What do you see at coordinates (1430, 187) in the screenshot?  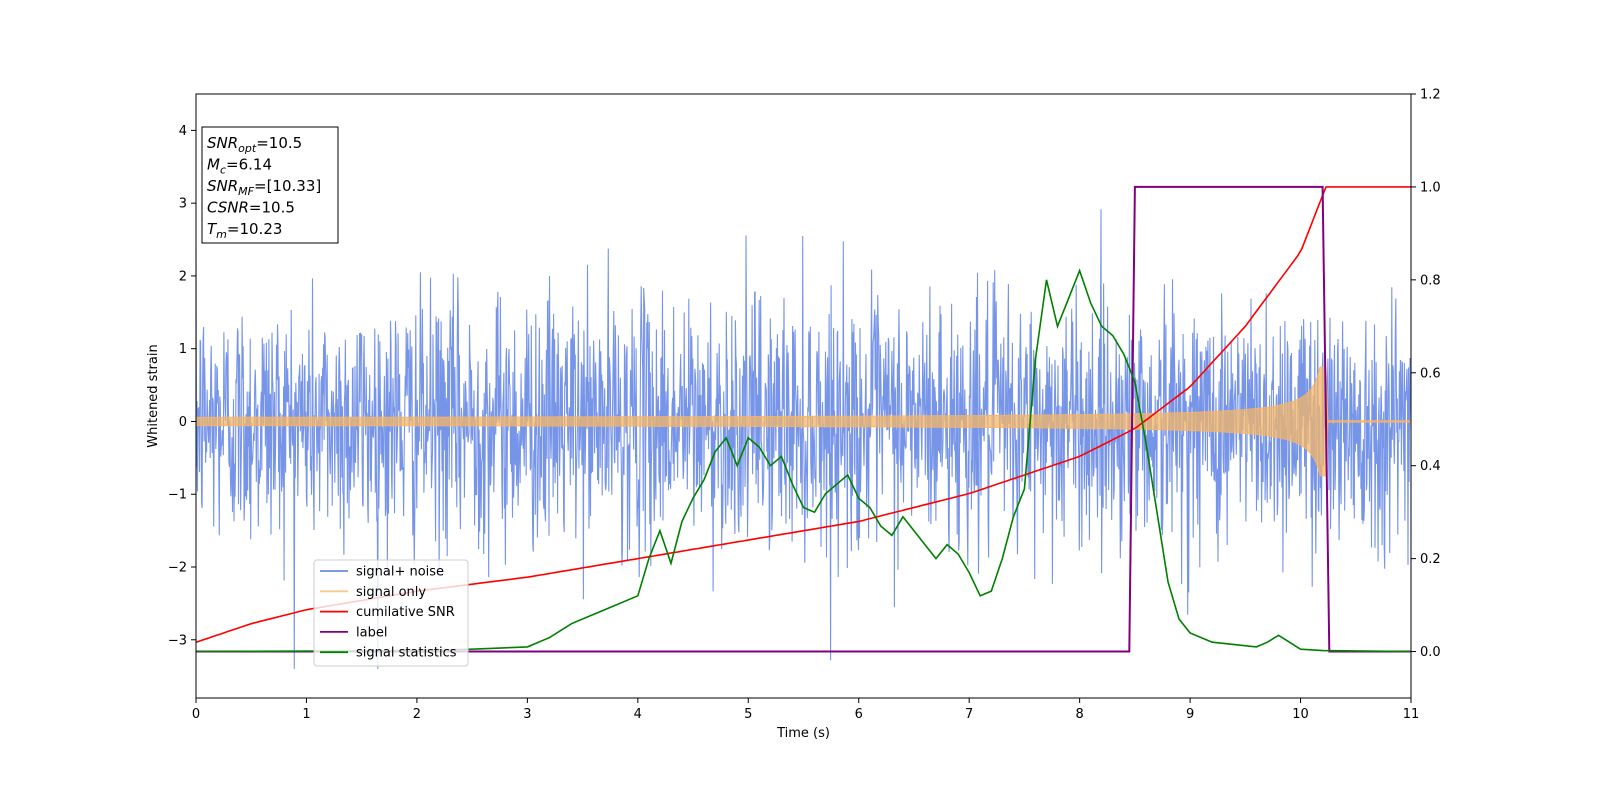 I see `y-right-tick-label: 1.0` at bounding box center [1430, 187].